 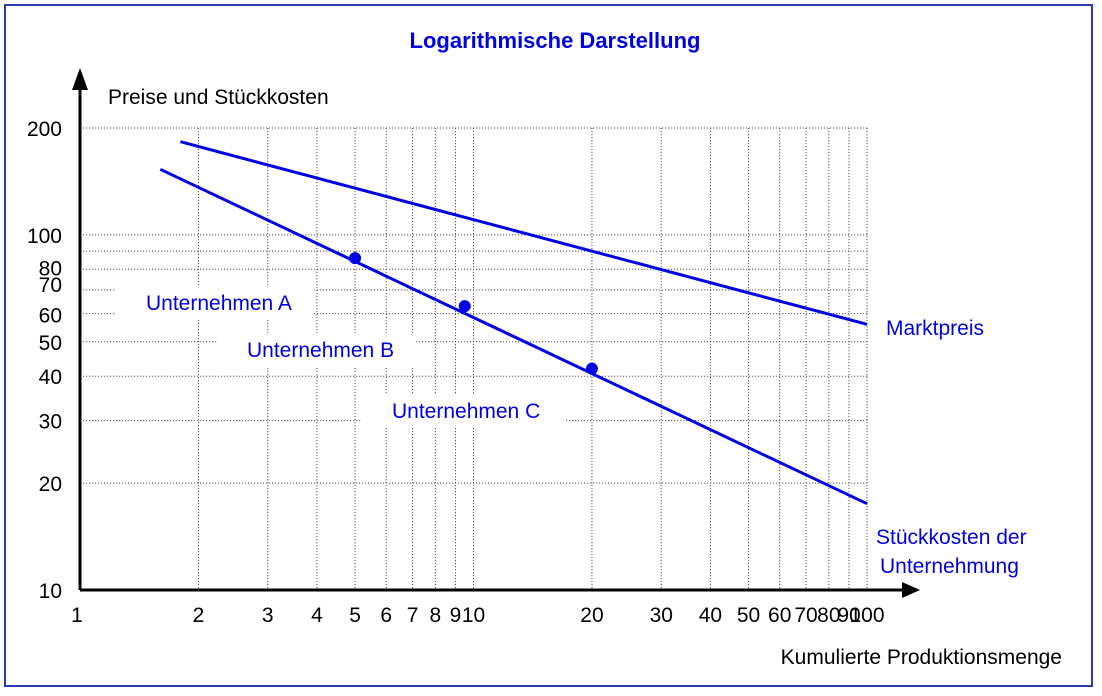 What do you see at coordinates (50, 316) in the screenshot?
I see `y-tick-label: 60` at bounding box center [50, 316].